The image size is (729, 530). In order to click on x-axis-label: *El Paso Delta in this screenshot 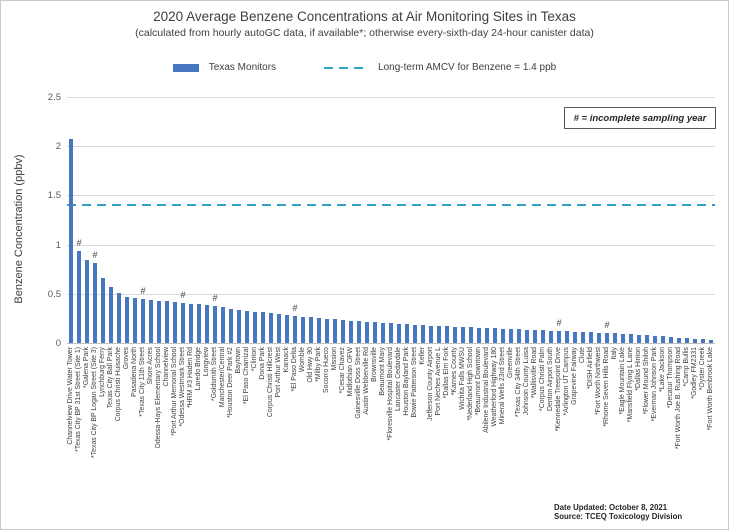, I will do `click(294, 369)`.